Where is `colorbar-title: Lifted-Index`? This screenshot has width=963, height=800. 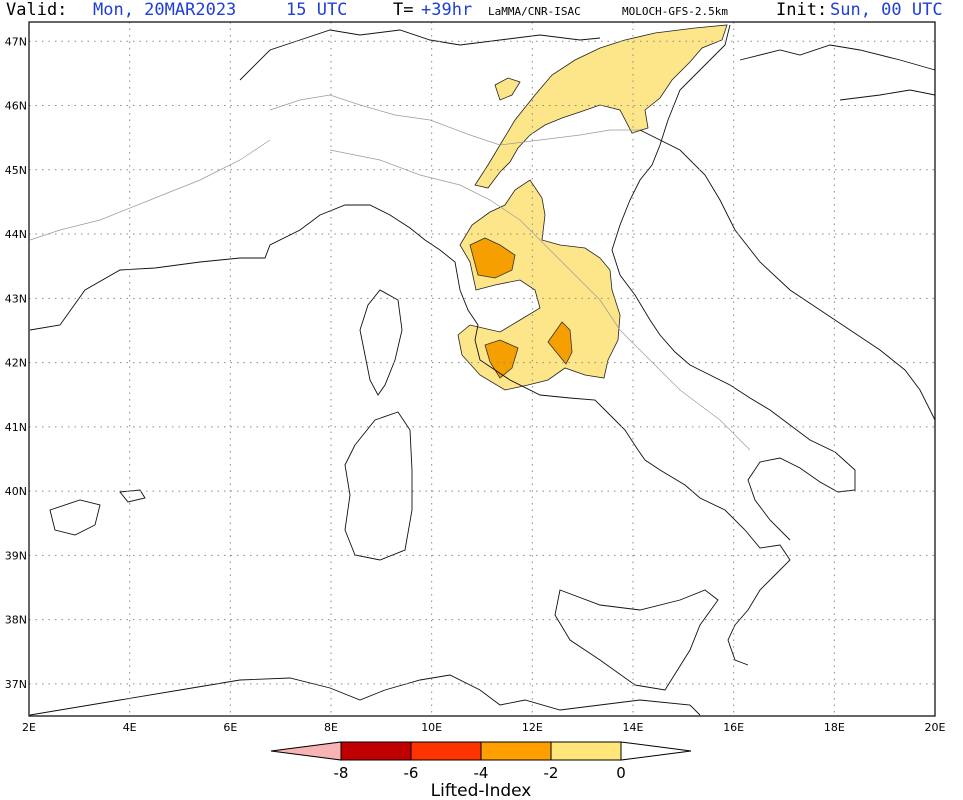 colorbar-title: Lifted-Index is located at coordinates (481, 790).